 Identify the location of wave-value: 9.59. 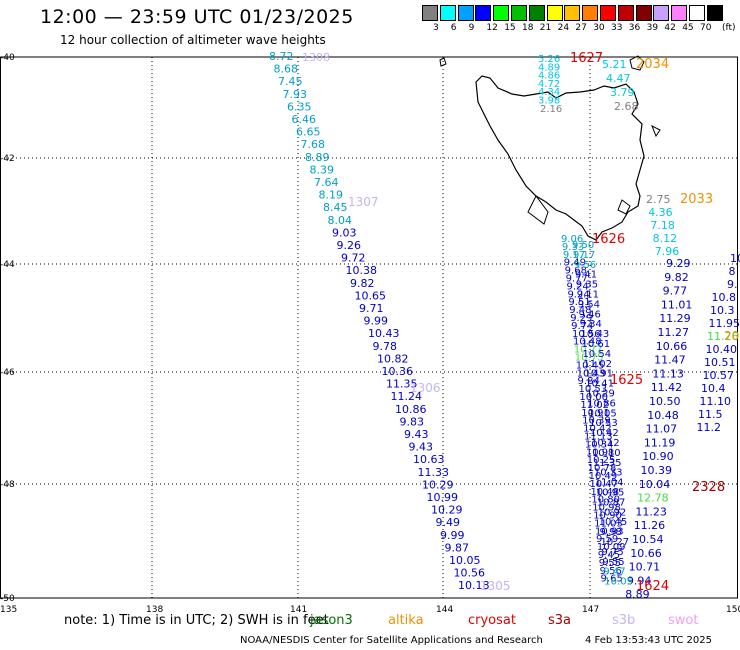
(607, 539).